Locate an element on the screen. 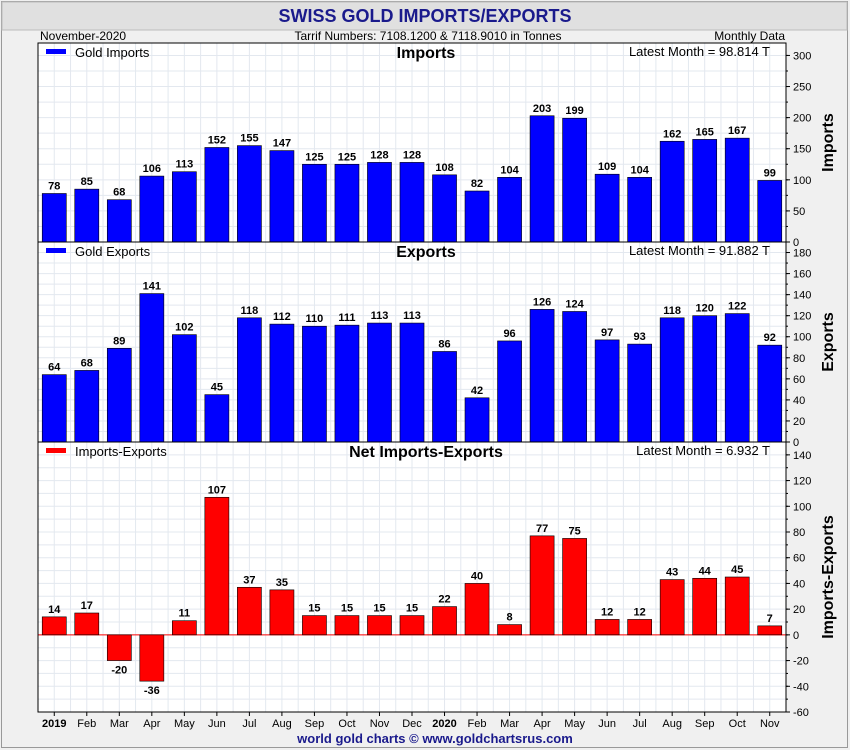 Image resolution: width=850 pixels, height=750 pixels. data-label: 99 is located at coordinates (770, 173).